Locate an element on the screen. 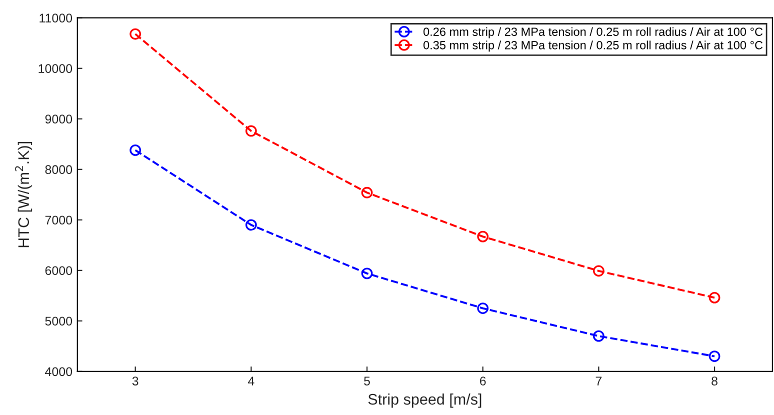 This screenshot has width=774, height=415. x-tick-label: 3 is located at coordinates (135, 381).